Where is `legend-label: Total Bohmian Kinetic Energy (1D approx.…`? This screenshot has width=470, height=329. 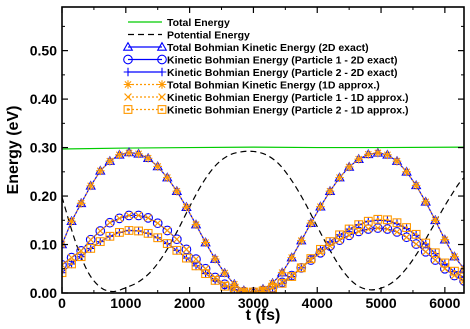
legend-label: Total Bohmian Kinetic Energy (1D approx.… is located at coordinates (273, 85).